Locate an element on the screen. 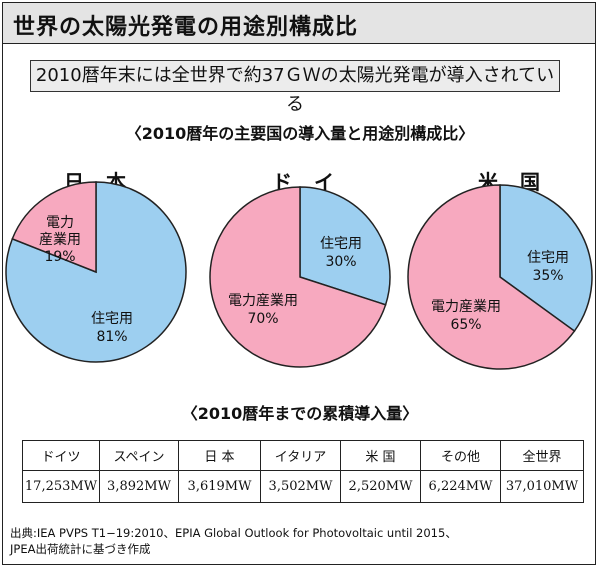  germany-residential-label: 住宅用 is located at coordinates (341, 244).